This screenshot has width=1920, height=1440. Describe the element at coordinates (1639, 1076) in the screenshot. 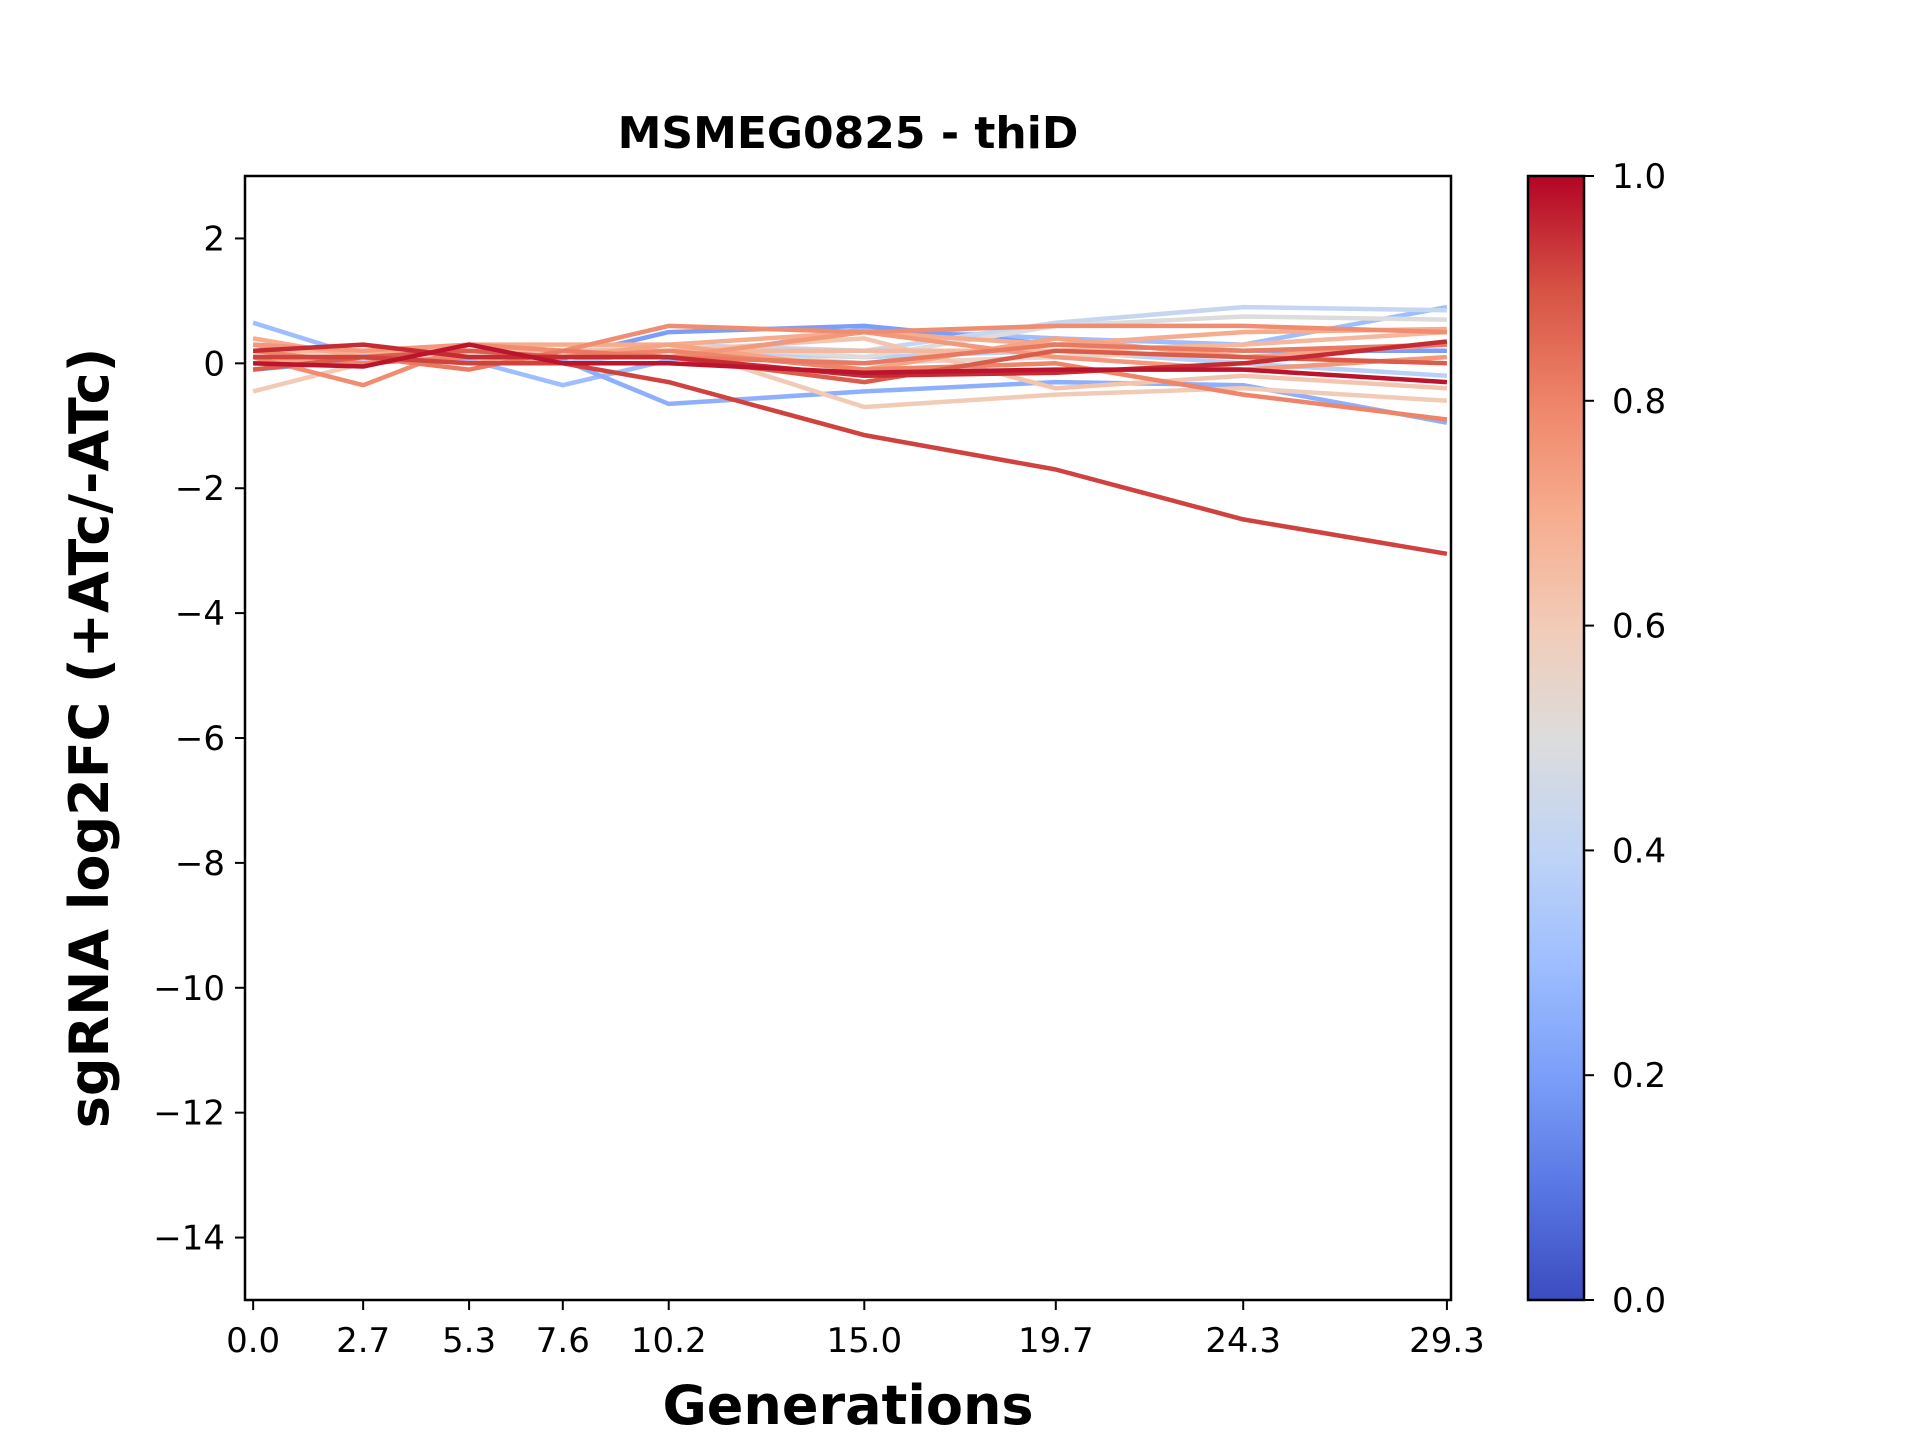

I see `colorbar-tick-label: 0.2` at that location.